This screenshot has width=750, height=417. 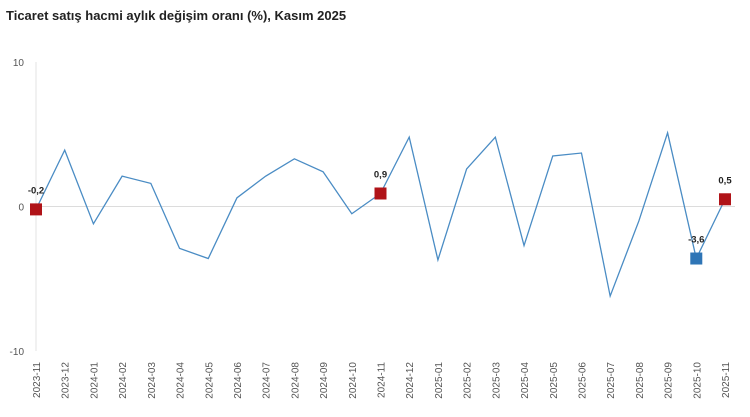 I want to click on x-tick-label: 2025-02, so click(x=468, y=380).